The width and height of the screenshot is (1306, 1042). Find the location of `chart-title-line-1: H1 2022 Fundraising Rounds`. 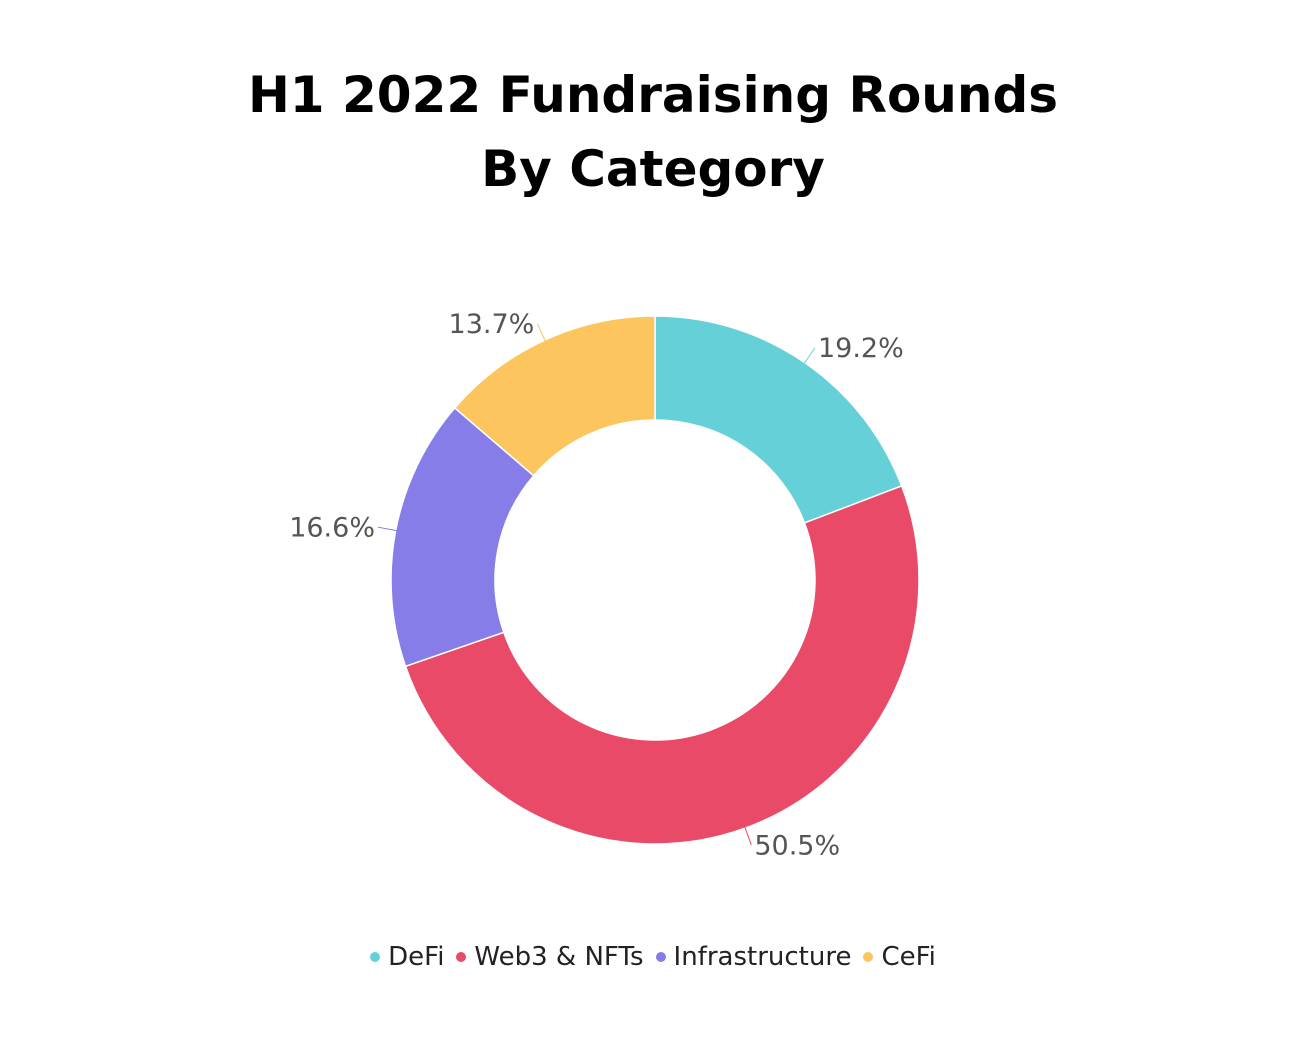

chart-title-line-1: H1 2022 Fundraising Rounds is located at coordinates (653, 95).